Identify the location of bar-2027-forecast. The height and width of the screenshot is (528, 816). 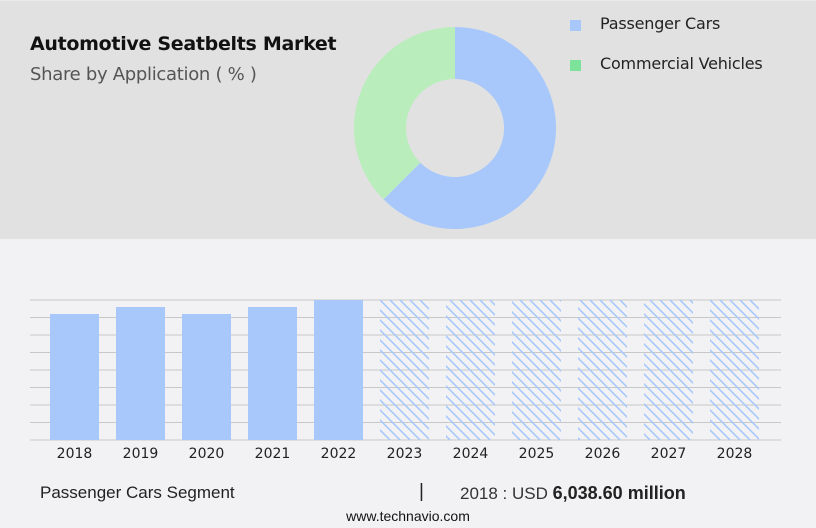
(668, 370).